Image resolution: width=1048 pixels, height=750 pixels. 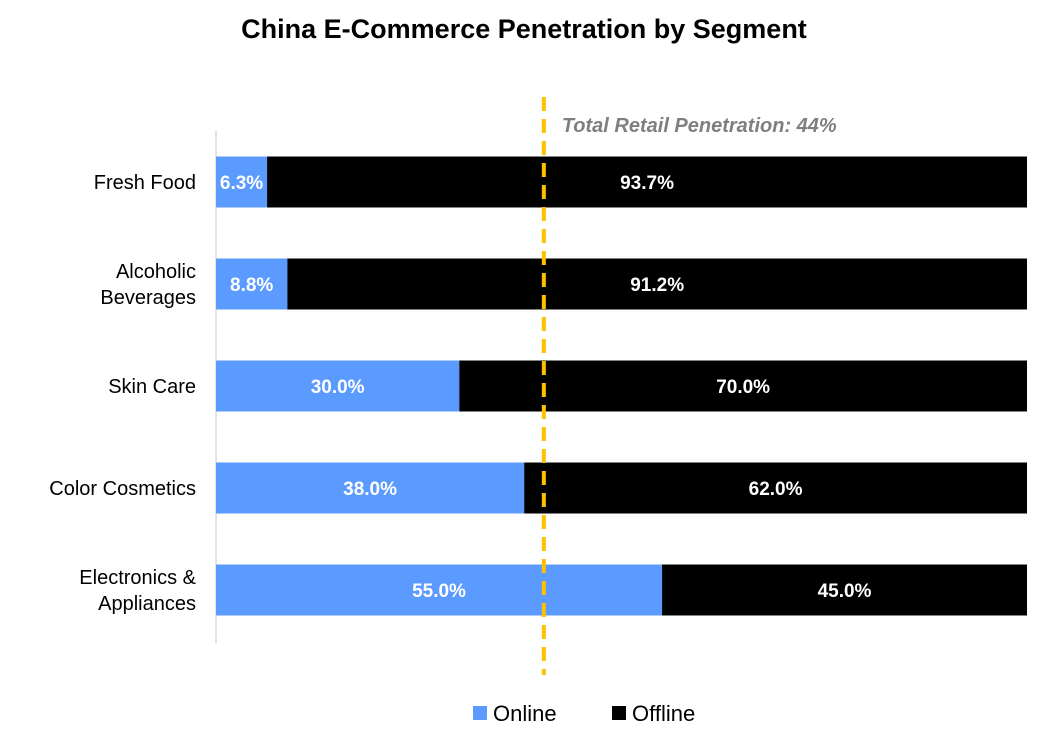 I want to click on data-label-online-1: 8.8%, so click(x=251, y=285).